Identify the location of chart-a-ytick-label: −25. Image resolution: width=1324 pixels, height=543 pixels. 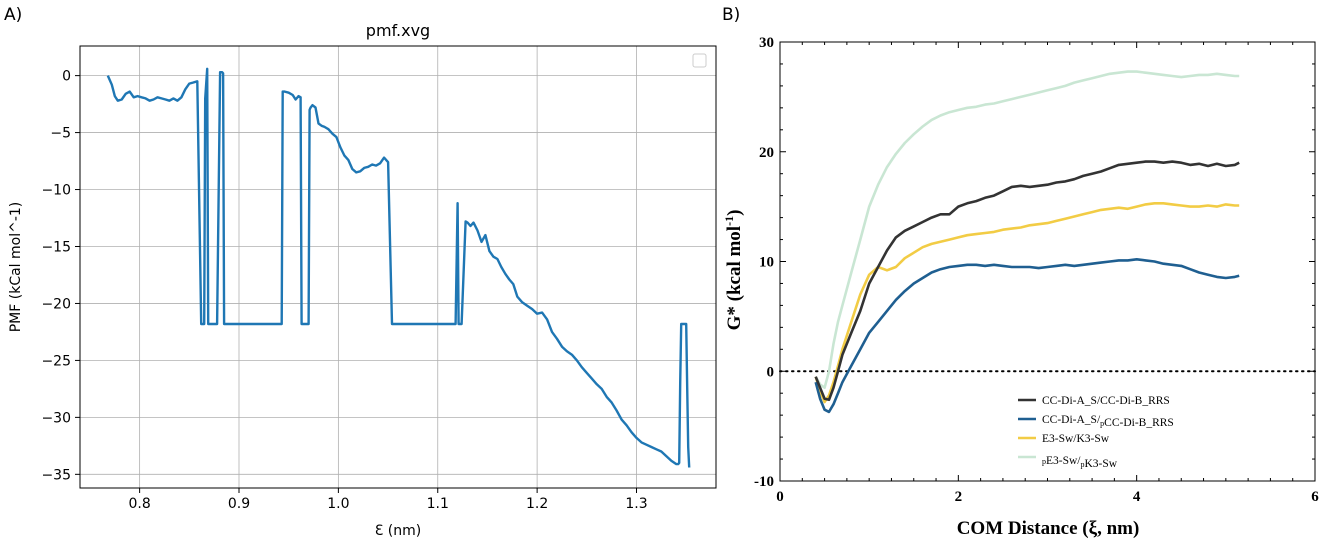
(56, 361).